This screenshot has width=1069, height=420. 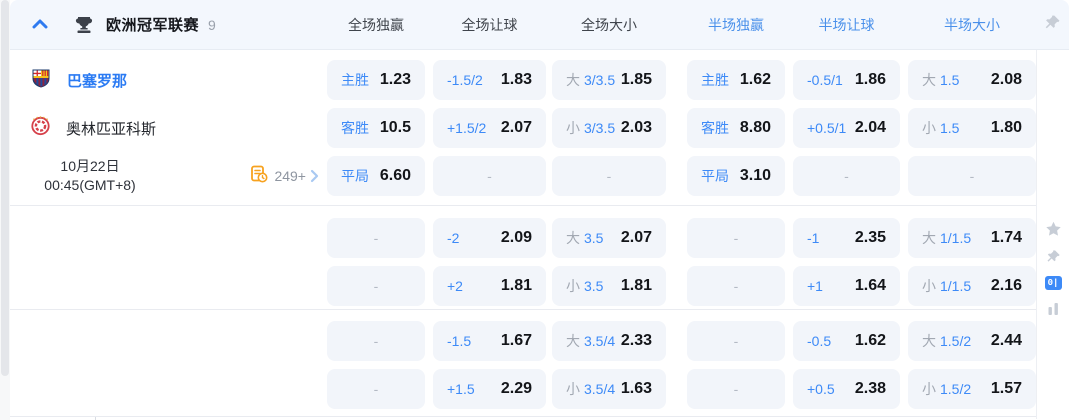 What do you see at coordinates (846, 341) in the screenshot?
I see `odds-cell: -0.5 1.62` at bounding box center [846, 341].